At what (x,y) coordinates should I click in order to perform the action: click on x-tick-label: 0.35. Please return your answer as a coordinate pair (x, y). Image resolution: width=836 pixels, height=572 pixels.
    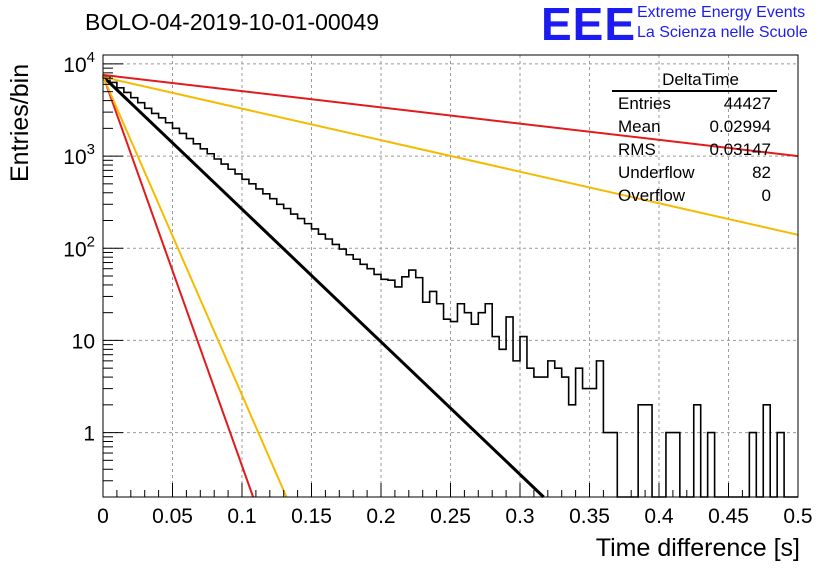
    Looking at the image, I should click on (589, 516).